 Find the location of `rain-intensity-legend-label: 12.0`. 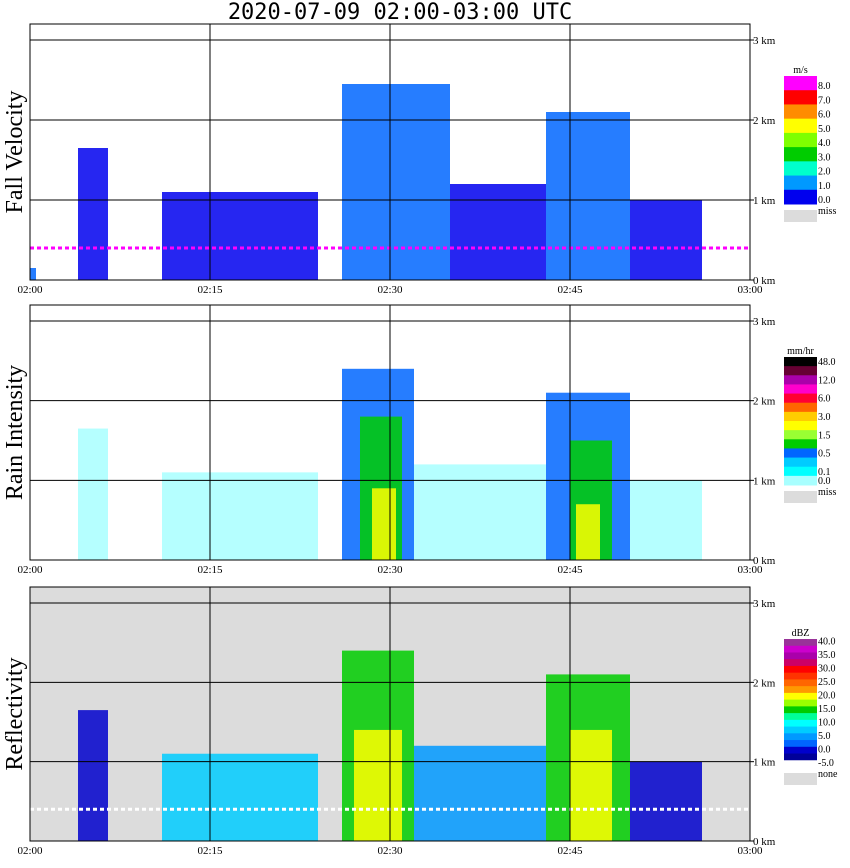

rain-intensity-legend-label: 12.0 is located at coordinates (827, 380).